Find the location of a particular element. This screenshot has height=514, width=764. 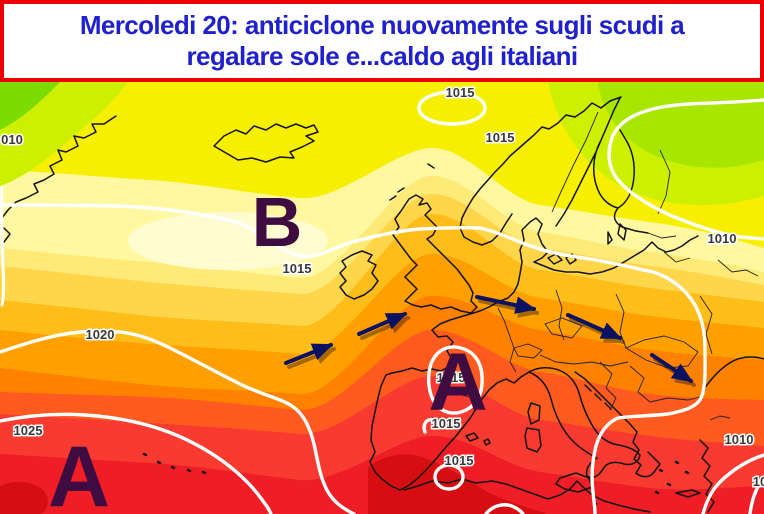

coast-greenland-iceland is located at coordinates (160, 179).